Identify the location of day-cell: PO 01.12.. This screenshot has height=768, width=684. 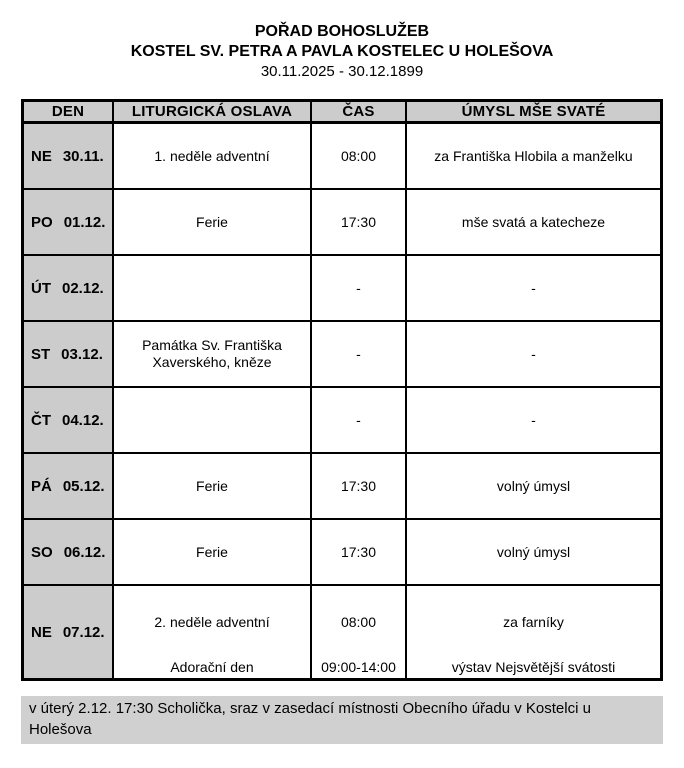
(69, 222).